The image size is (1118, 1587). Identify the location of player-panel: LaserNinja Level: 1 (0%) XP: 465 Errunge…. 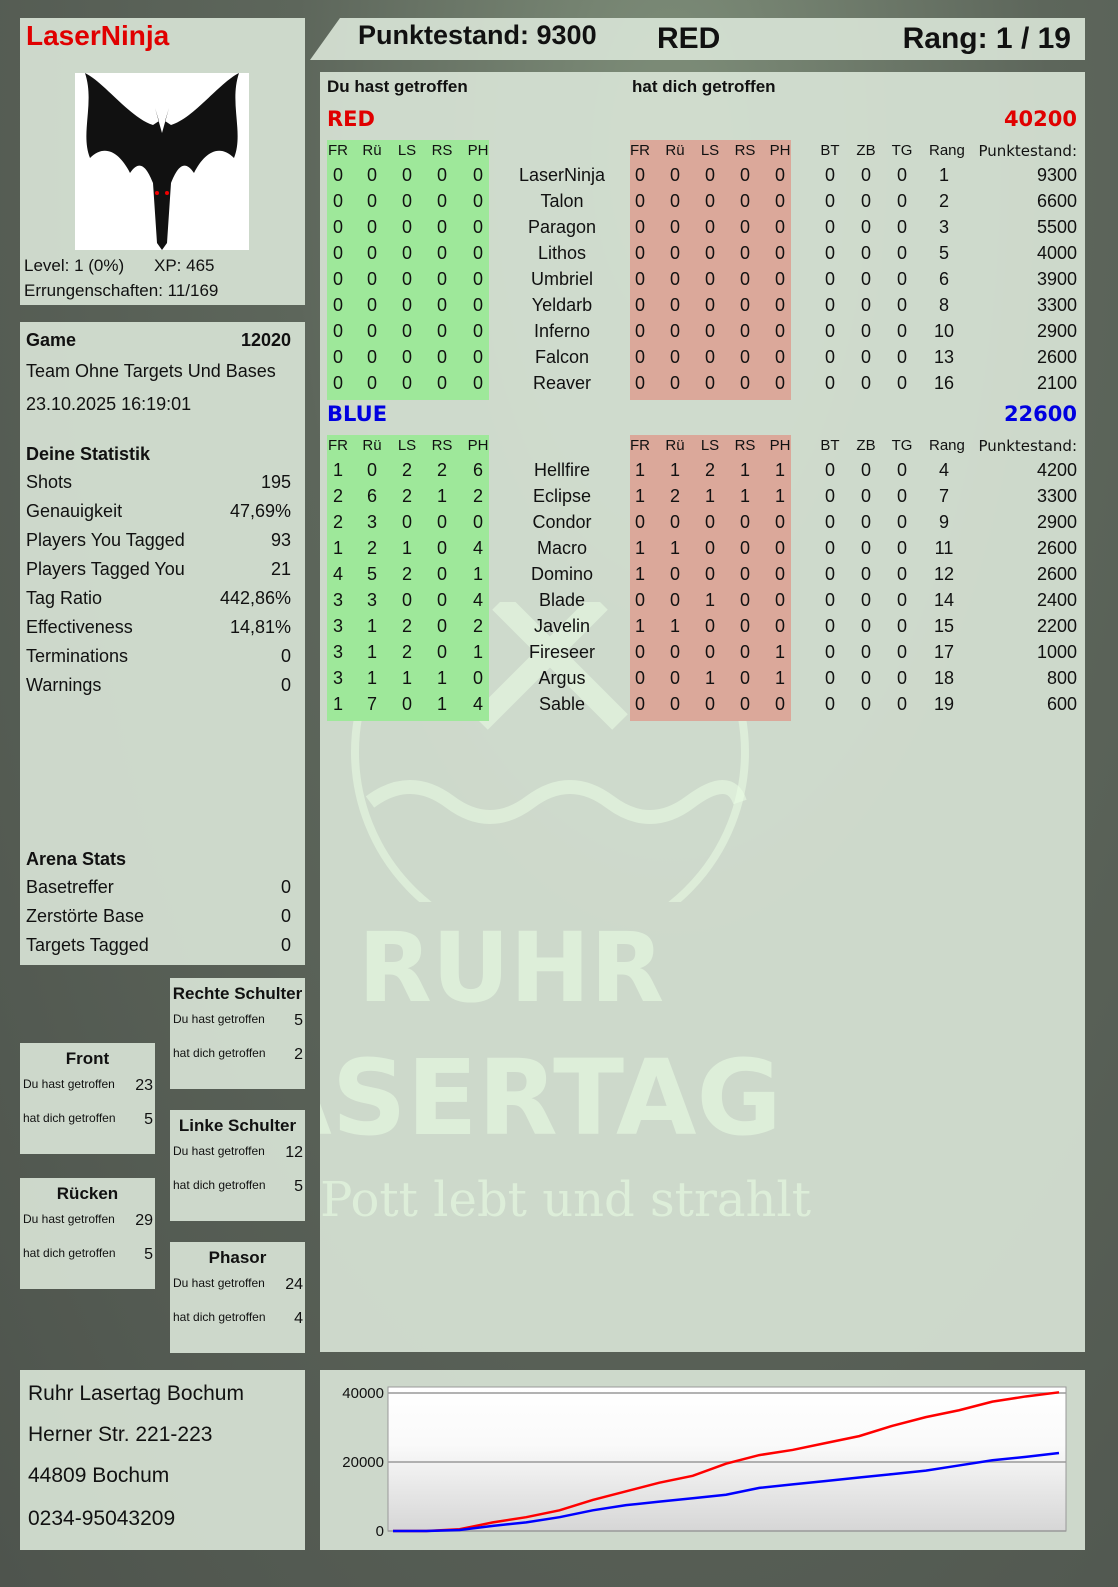
(162, 161).